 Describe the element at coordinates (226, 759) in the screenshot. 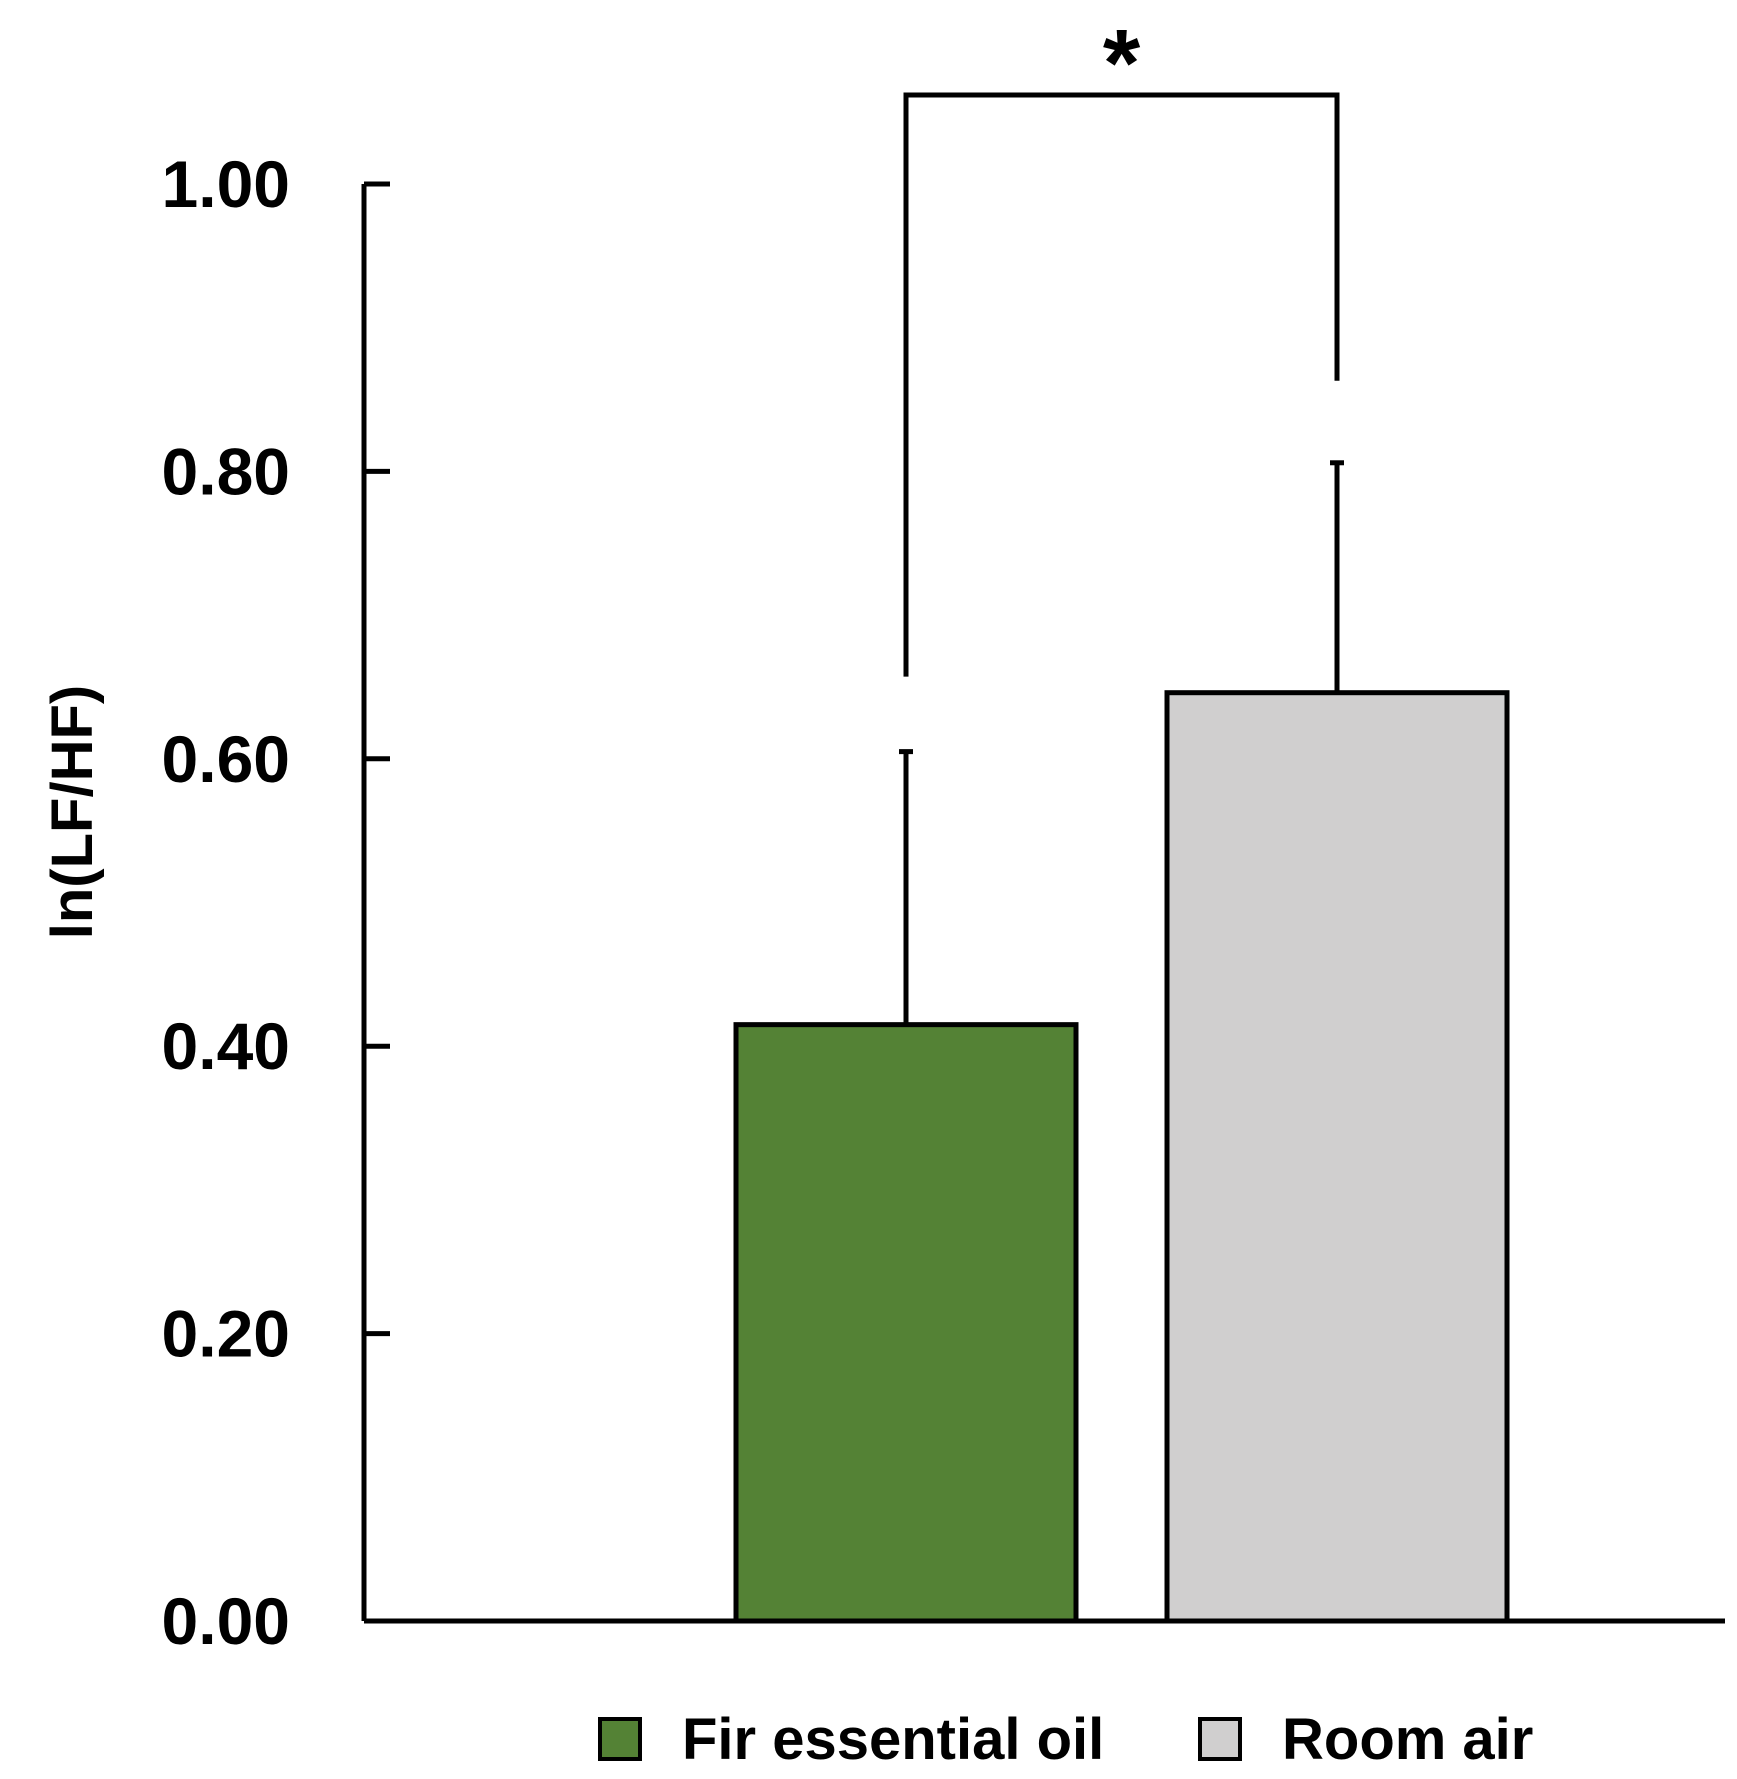

I see `y-tick-label: 0.60` at that location.